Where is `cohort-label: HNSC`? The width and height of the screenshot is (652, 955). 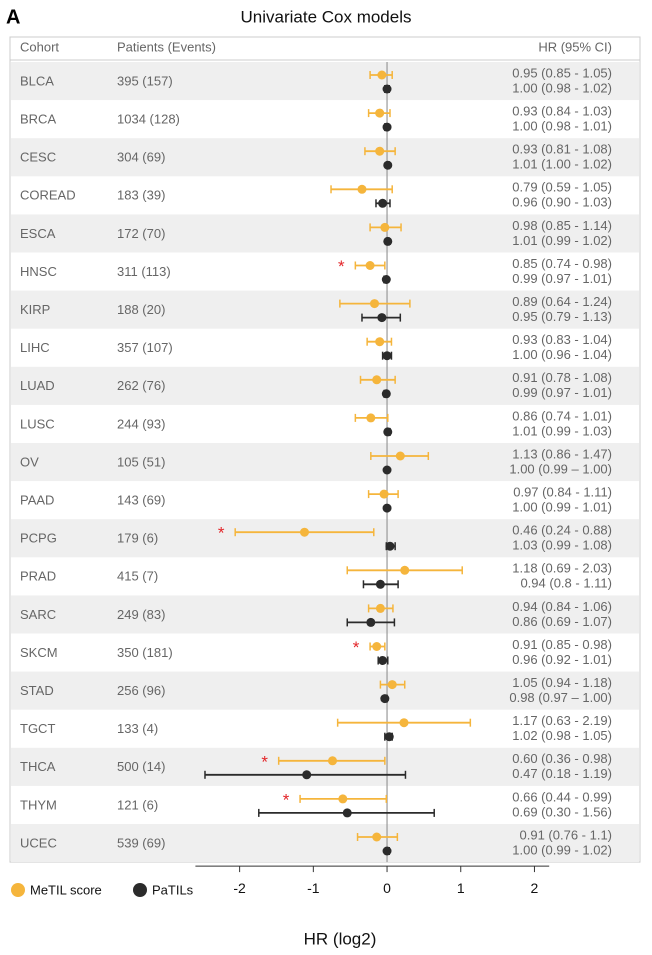
cohort-label: HNSC is located at coordinates (38, 271).